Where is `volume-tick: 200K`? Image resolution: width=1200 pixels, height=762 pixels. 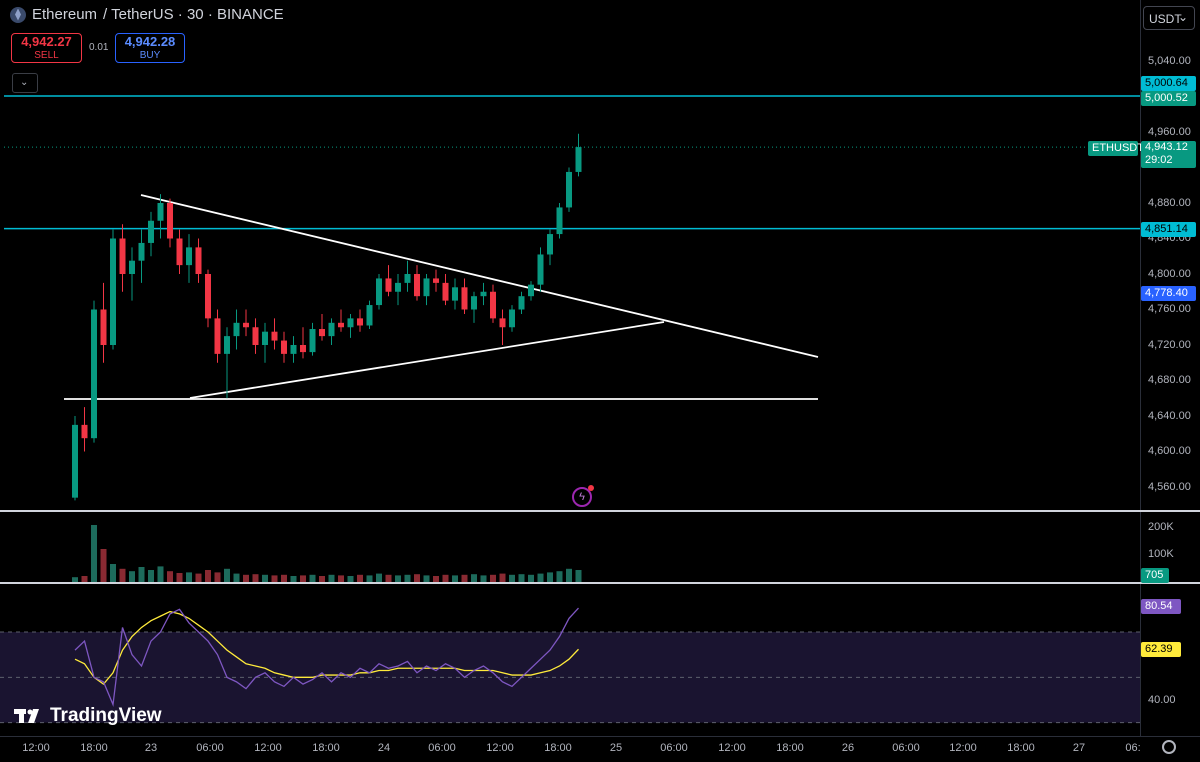
volume-tick: 200K is located at coordinates (1161, 527).